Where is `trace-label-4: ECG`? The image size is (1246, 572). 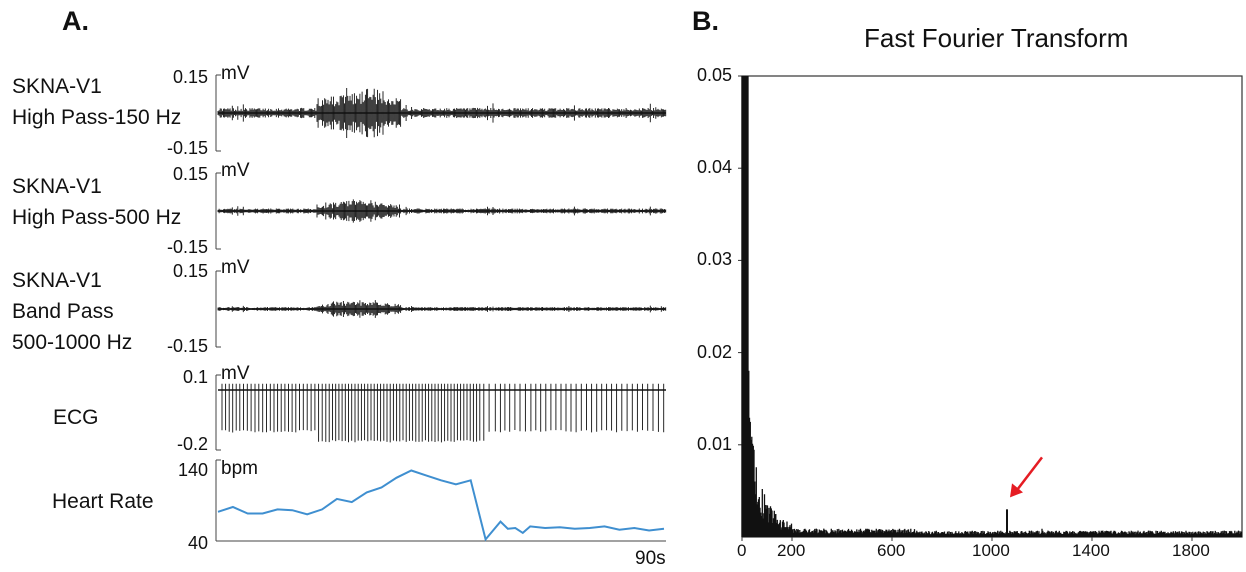 trace-label-4: ECG is located at coordinates (76, 417).